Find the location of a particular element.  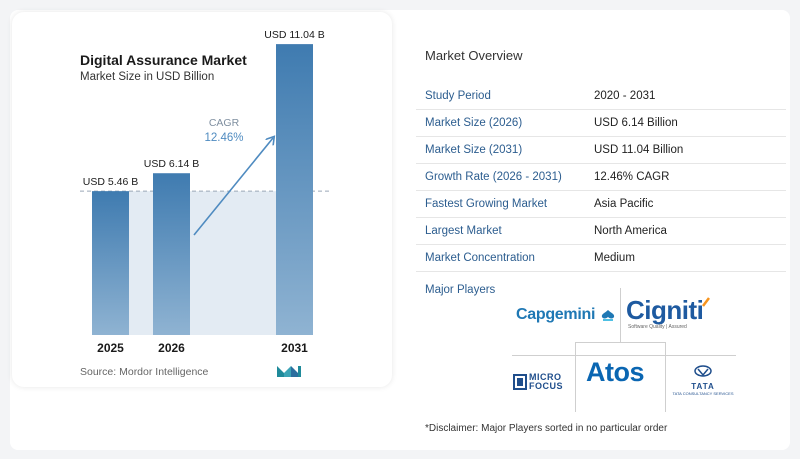

cagr-label: CAGR is located at coordinates (224, 123).